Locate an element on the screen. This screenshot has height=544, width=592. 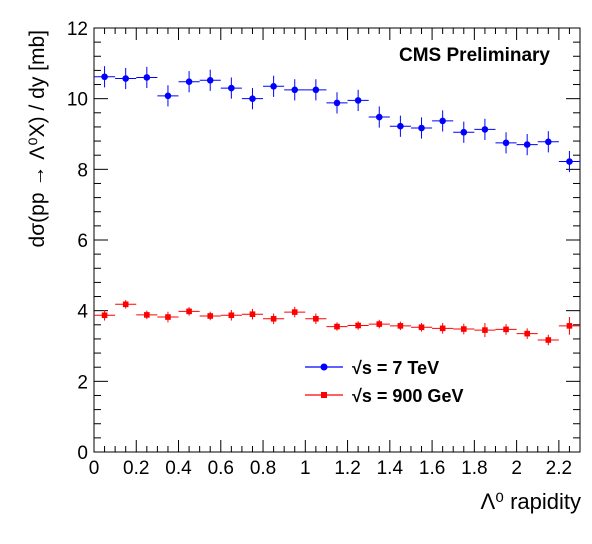
y-tick-label: 10 is located at coordinates (77, 100).